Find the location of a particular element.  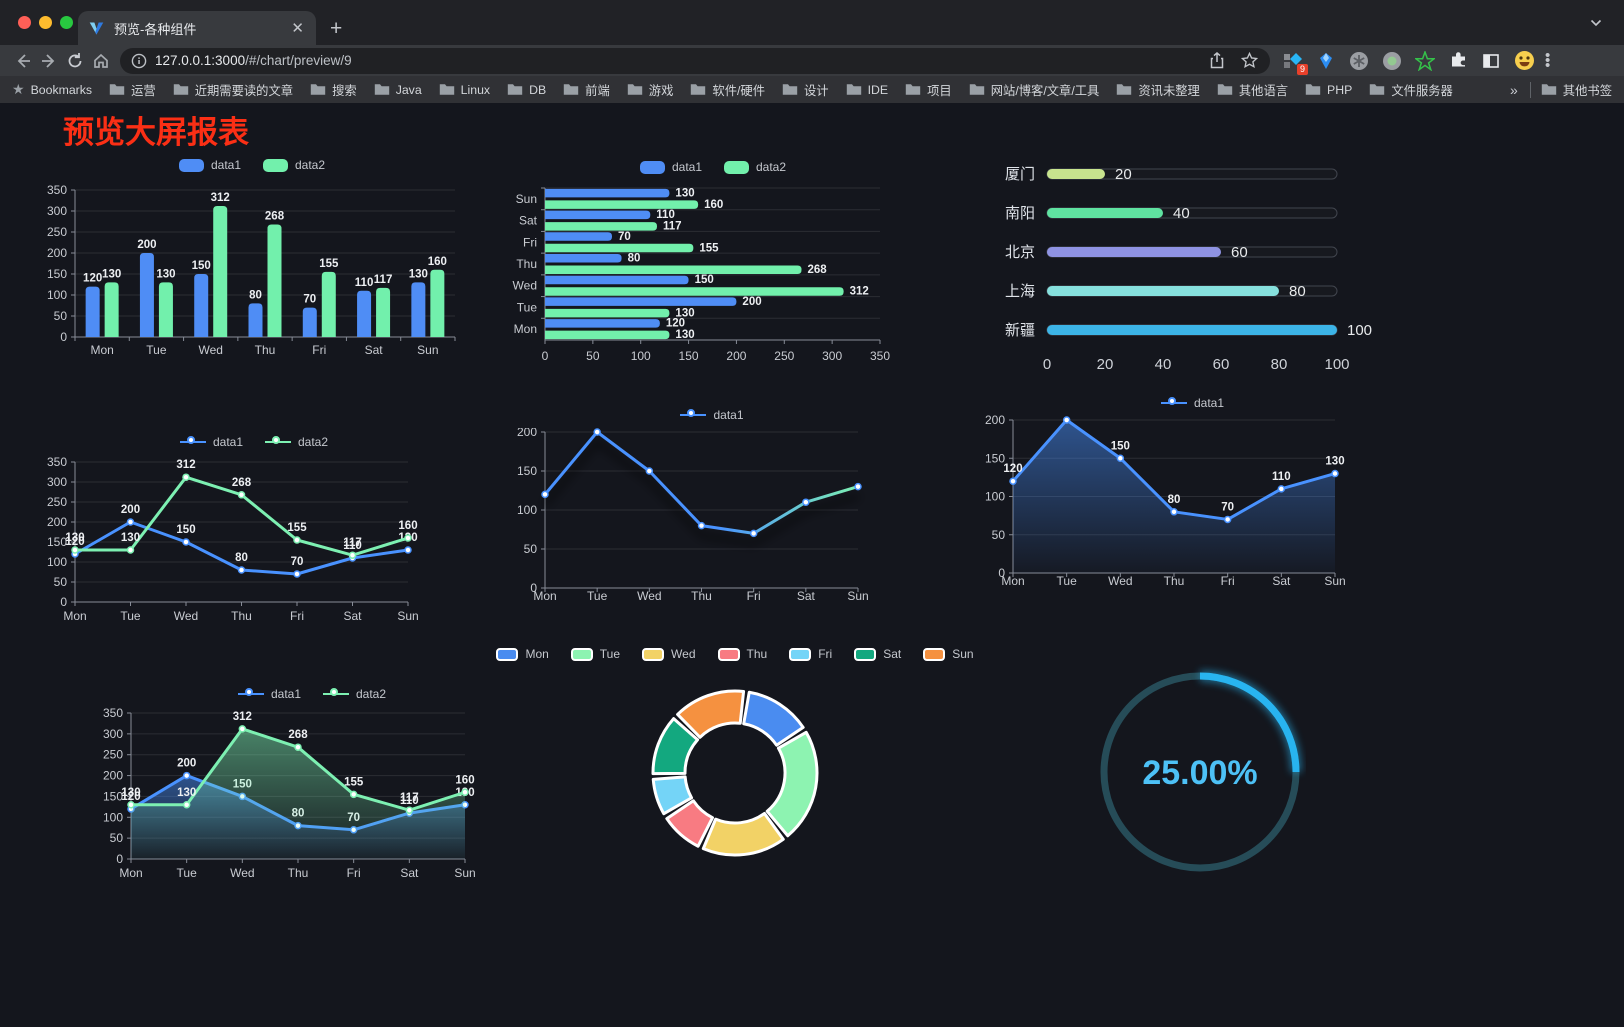

puzzle-extensions-icon is located at coordinates (1458, 61).